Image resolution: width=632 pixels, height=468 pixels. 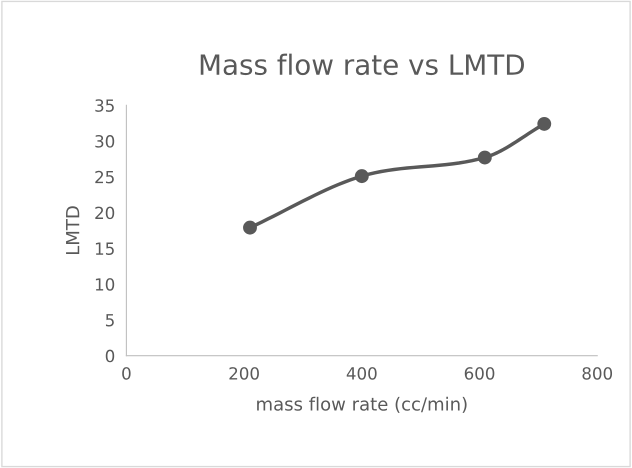 I want to click on x-tick-label: 800, so click(x=597, y=373).